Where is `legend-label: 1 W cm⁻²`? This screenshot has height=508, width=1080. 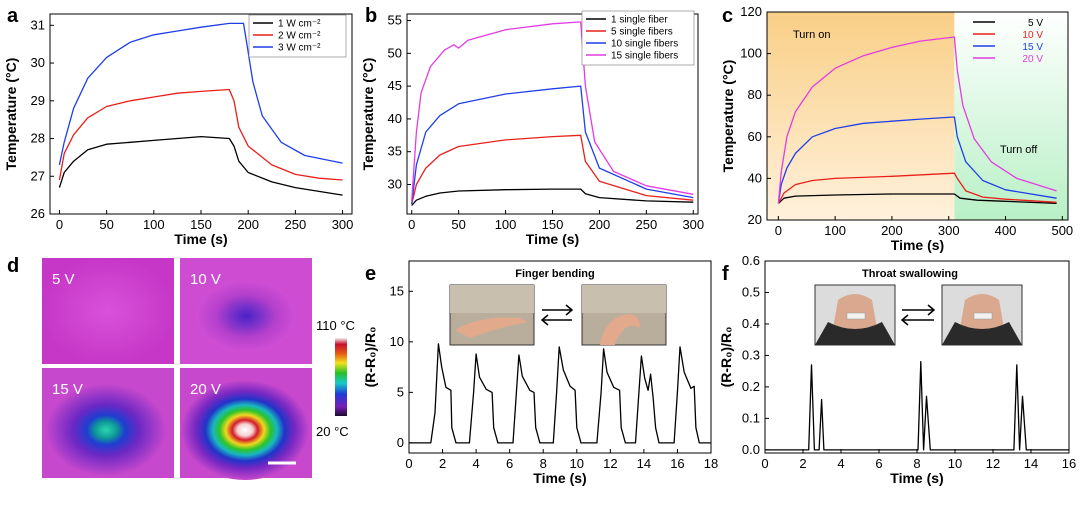
legend-label: 1 W cm⁻² is located at coordinates (299, 24).